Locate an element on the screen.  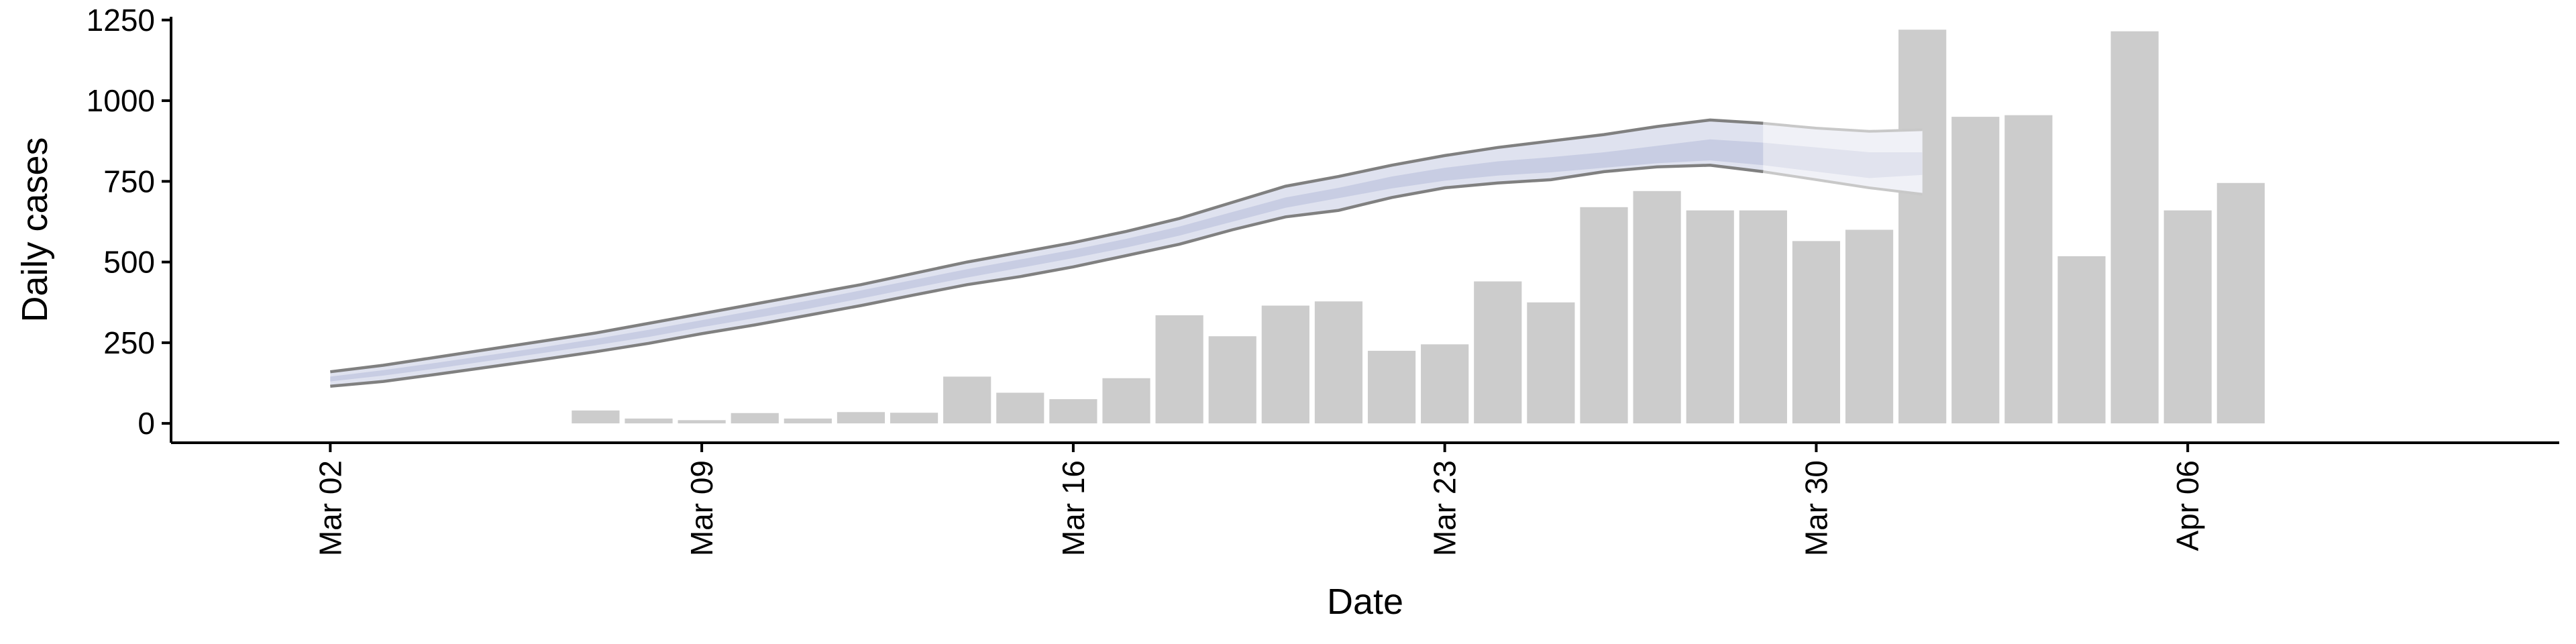
x-tick-label-2020-04-06: Apr 06 is located at coordinates (2187, 505).